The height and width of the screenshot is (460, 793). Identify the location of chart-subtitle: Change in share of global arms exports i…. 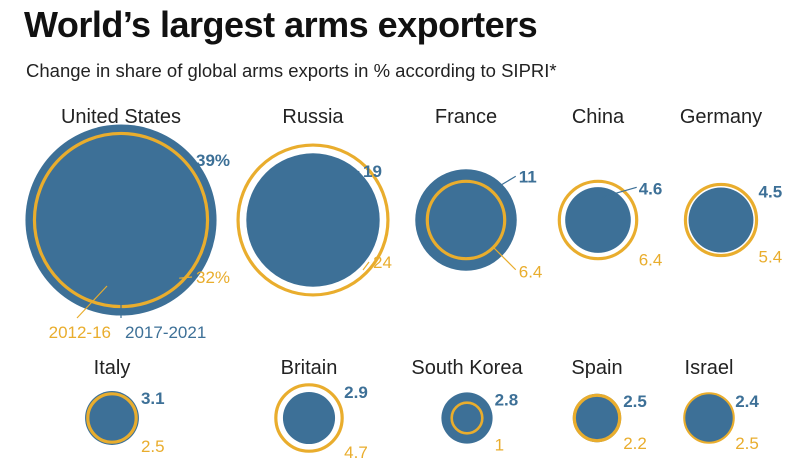
(291, 70).